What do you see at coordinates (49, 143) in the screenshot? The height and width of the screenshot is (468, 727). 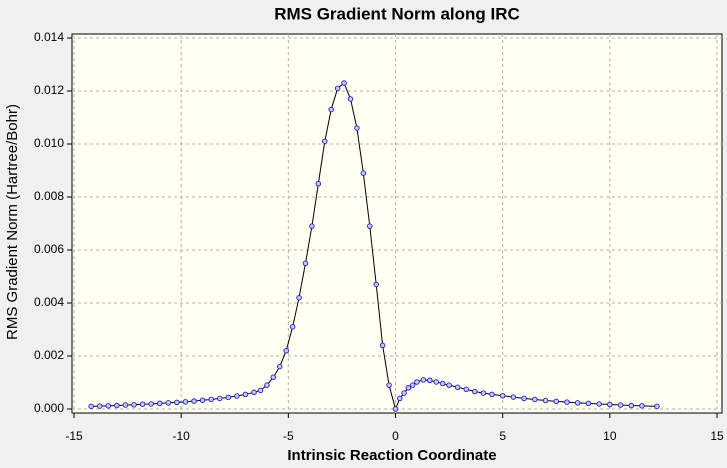 I see `y-tick-label: 0.010` at bounding box center [49, 143].